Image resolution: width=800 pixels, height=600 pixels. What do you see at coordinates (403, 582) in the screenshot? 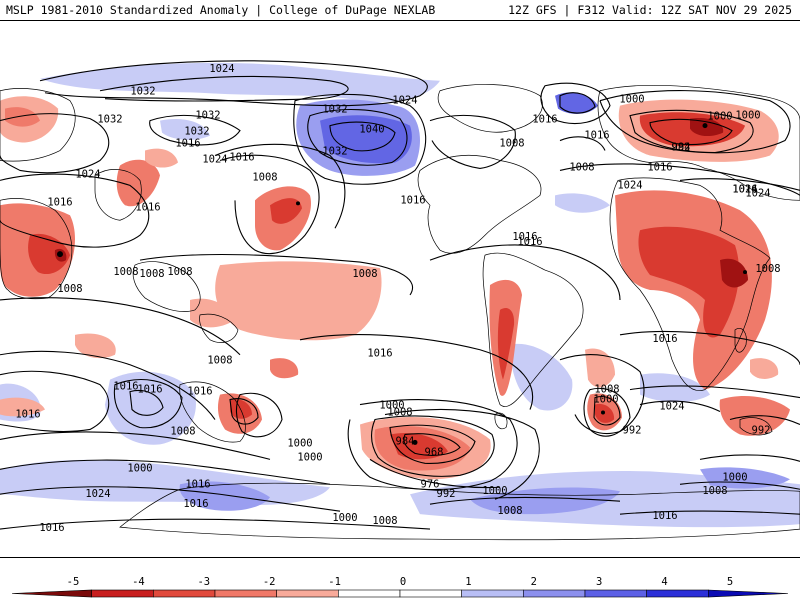
I see `colorbar-tick-label: 0` at bounding box center [403, 582].